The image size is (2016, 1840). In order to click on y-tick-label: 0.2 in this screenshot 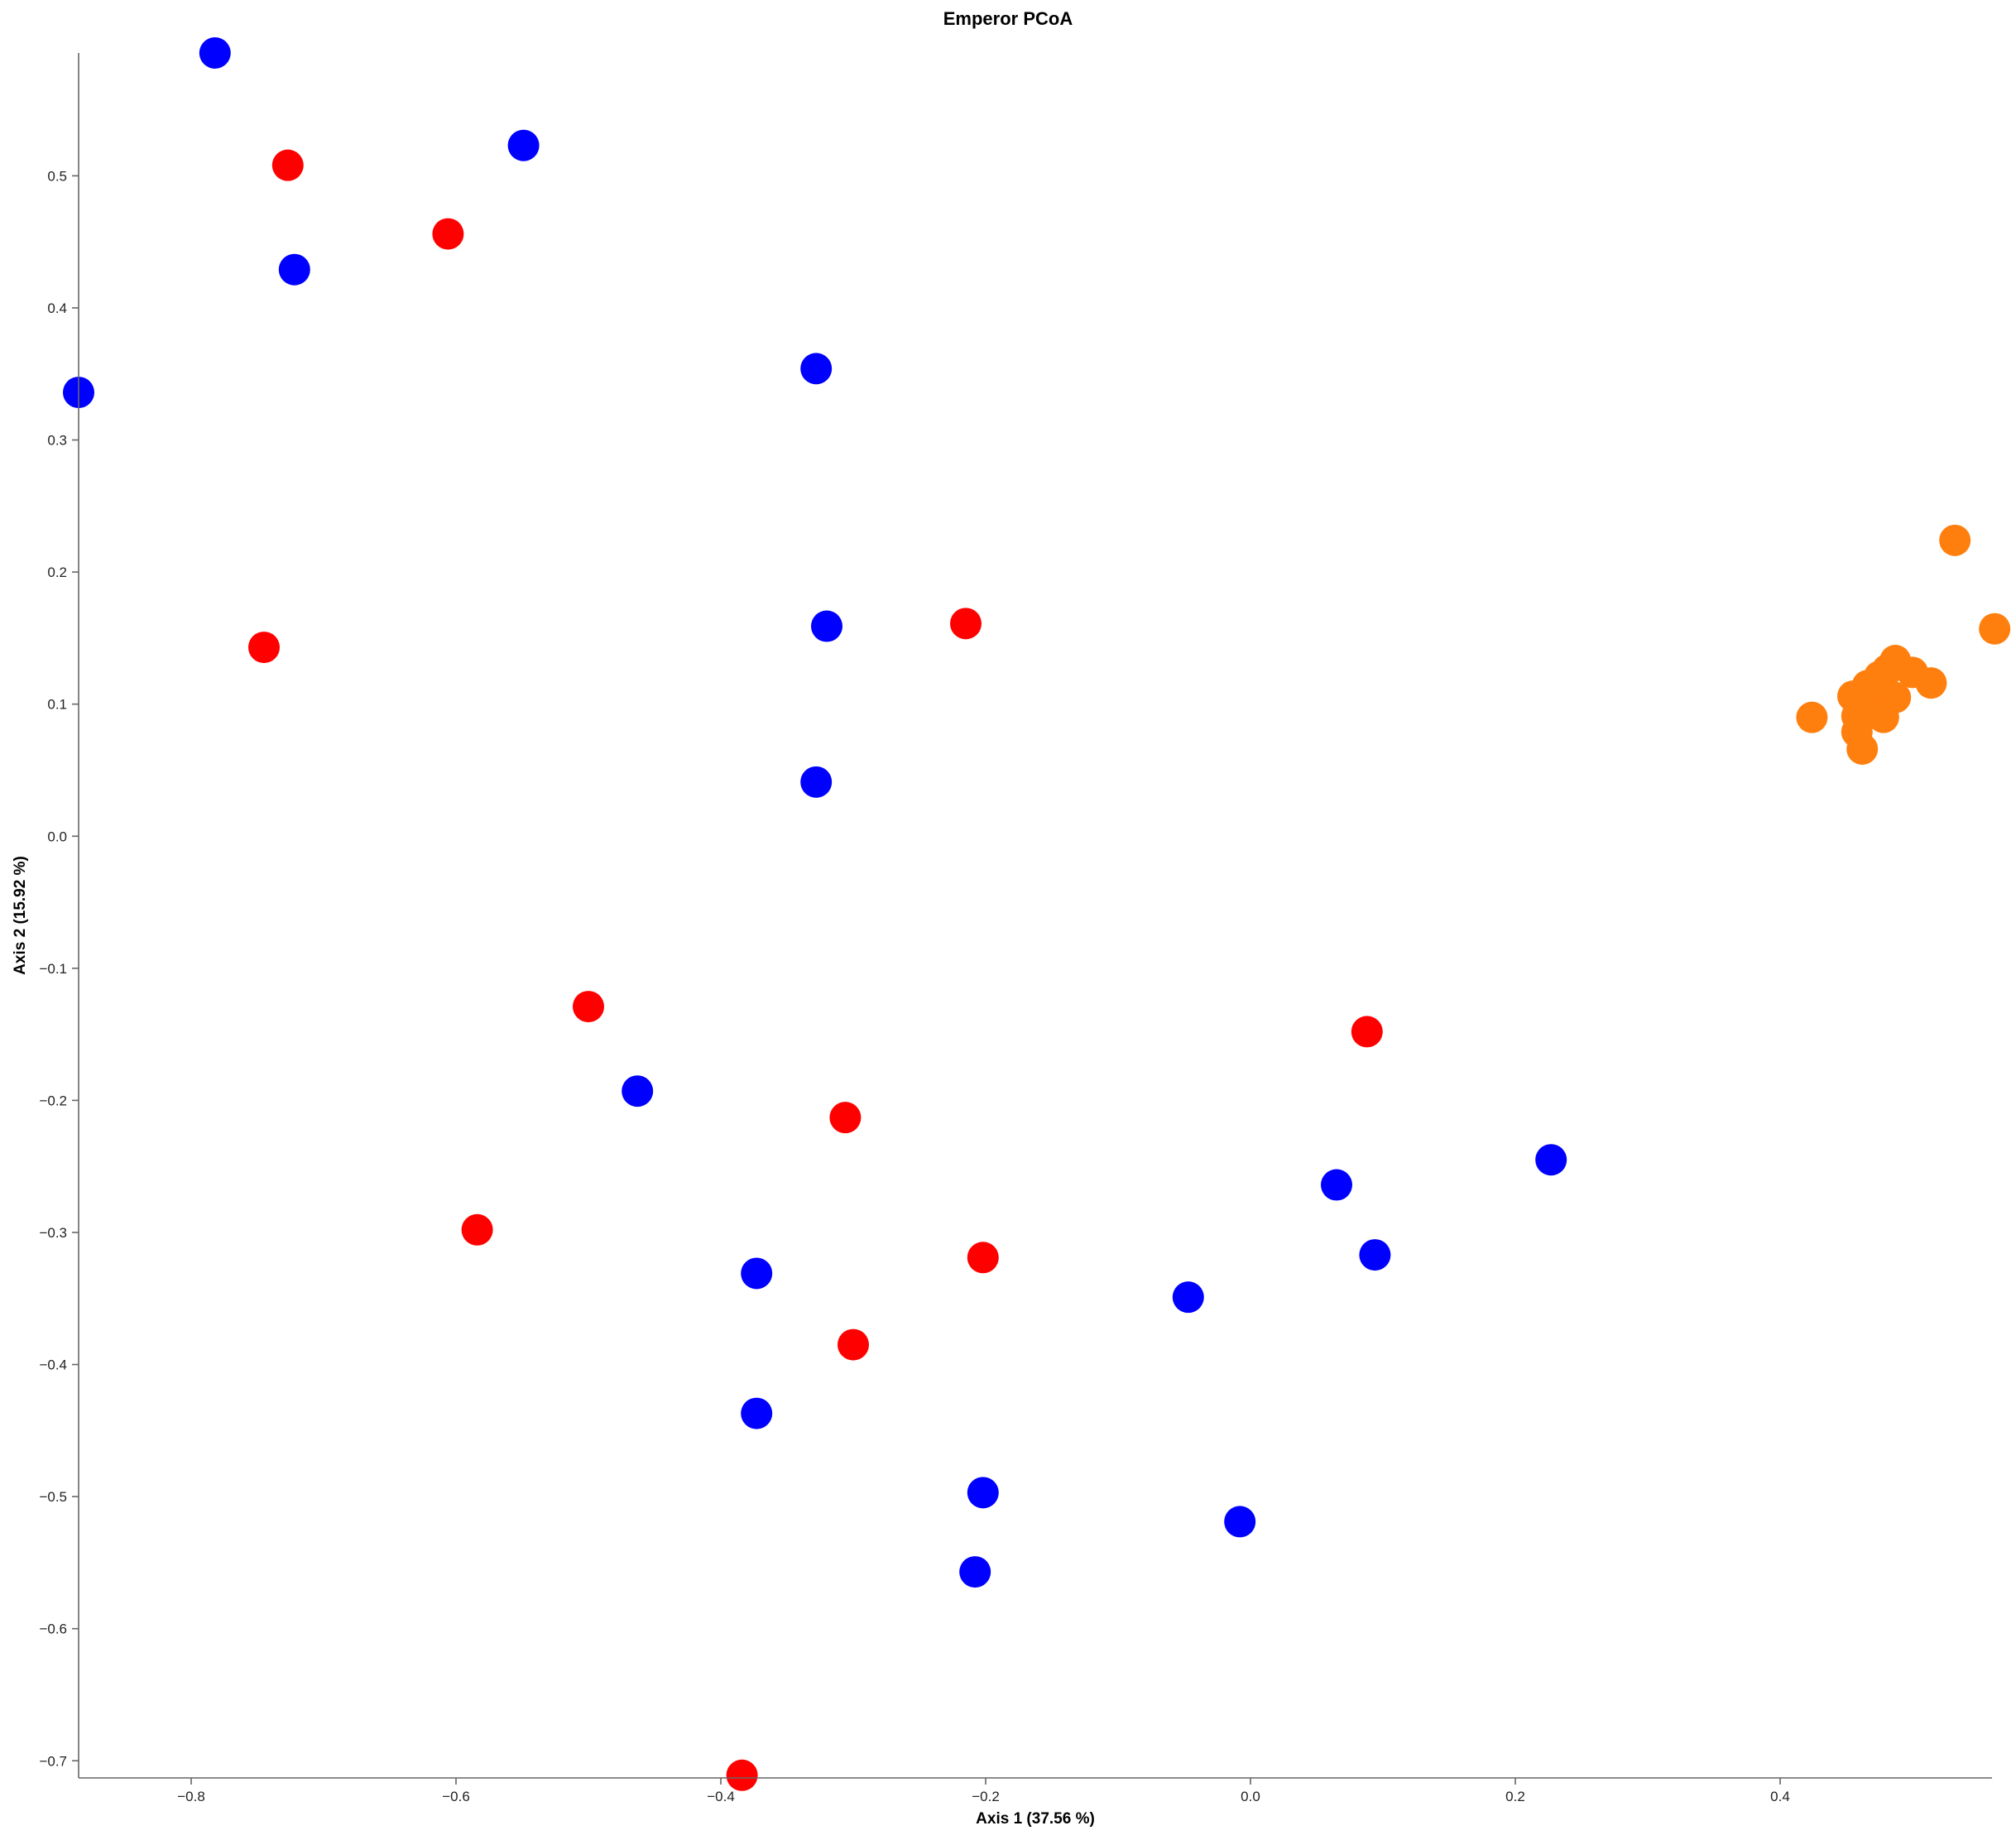, I will do `click(57, 572)`.